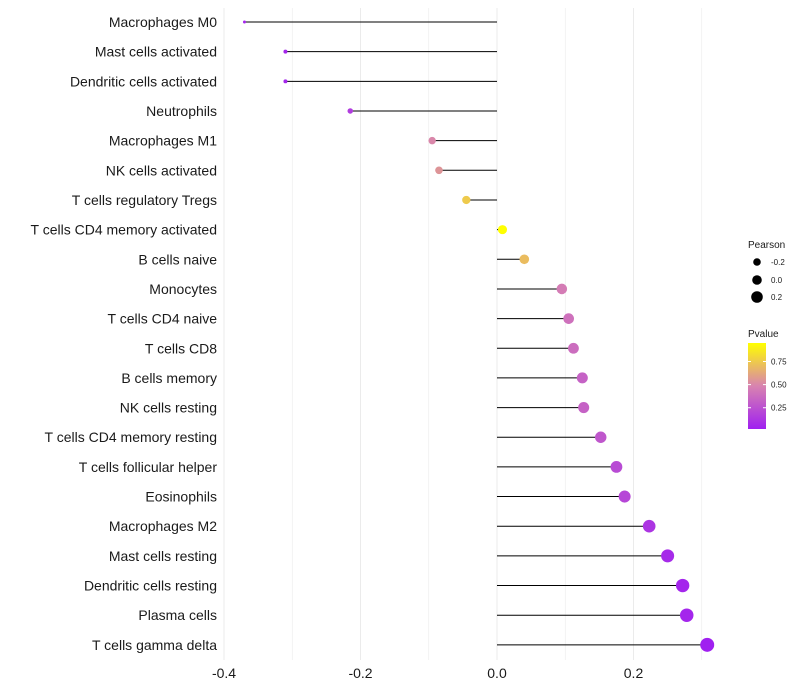 The width and height of the screenshot is (800, 700). What do you see at coordinates (497, 673) in the screenshot?
I see `x-tick-label: 0.0` at bounding box center [497, 673].